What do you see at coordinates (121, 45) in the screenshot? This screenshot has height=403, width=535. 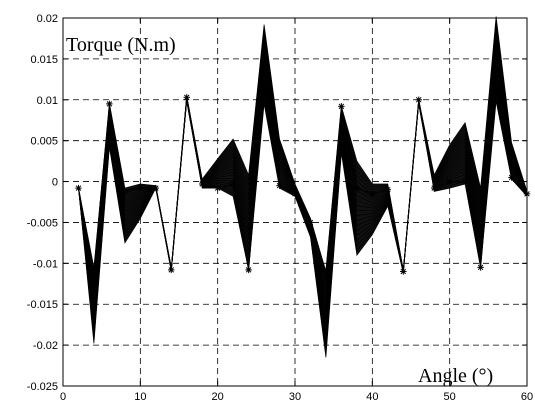 I see `y-axis-label: Torque (N.m)` at bounding box center [121, 45].